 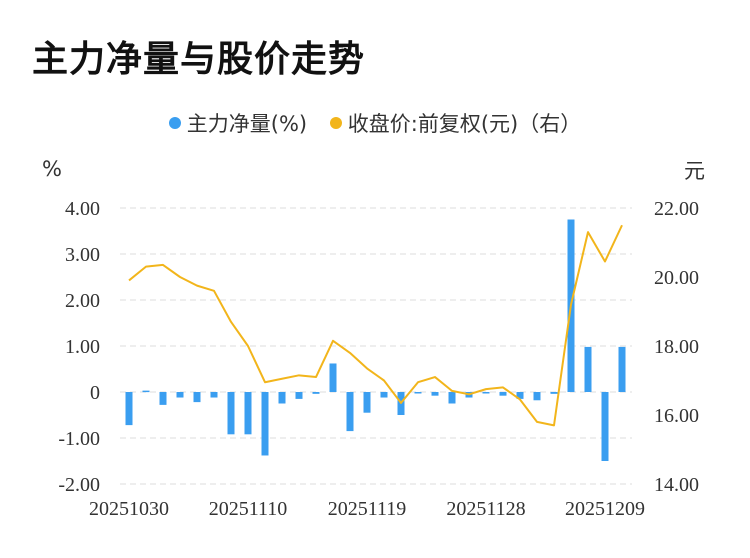 What do you see at coordinates (248, 509) in the screenshot?
I see `x-tick-label: 20251110` at bounding box center [248, 509].